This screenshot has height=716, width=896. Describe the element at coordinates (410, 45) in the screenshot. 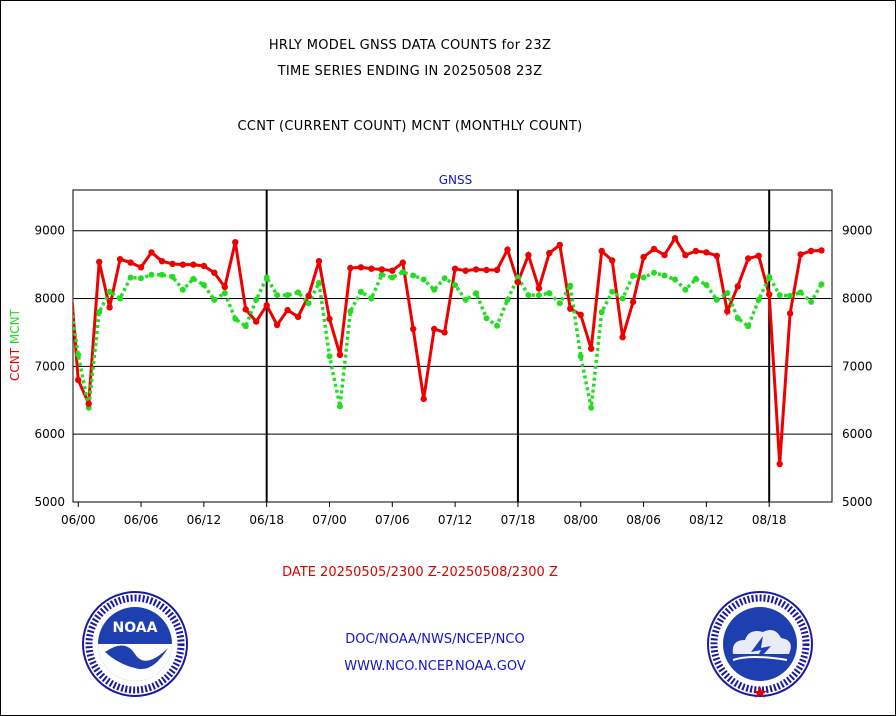

I see `title-line-1: HRLY MODEL GNSS DATA COUNTS for 23Z` at that location.